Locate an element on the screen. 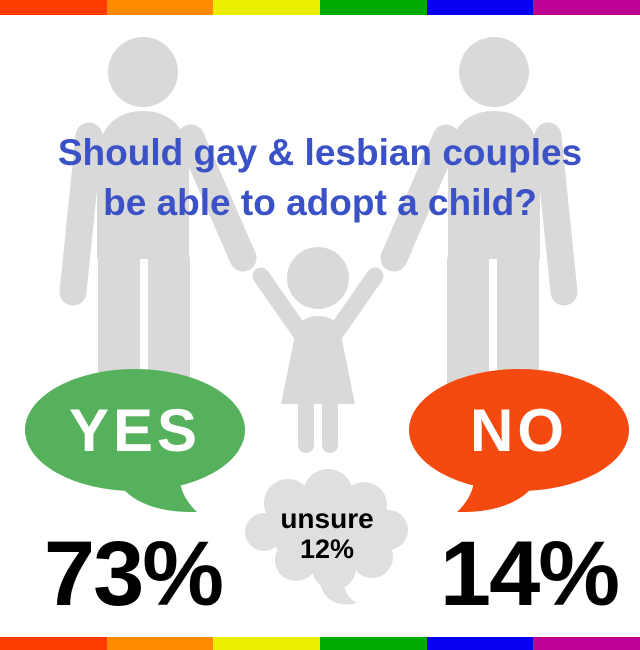 The width and height of the screenshot is (640, 650). cloud-center is located at coordinates (327, 531).